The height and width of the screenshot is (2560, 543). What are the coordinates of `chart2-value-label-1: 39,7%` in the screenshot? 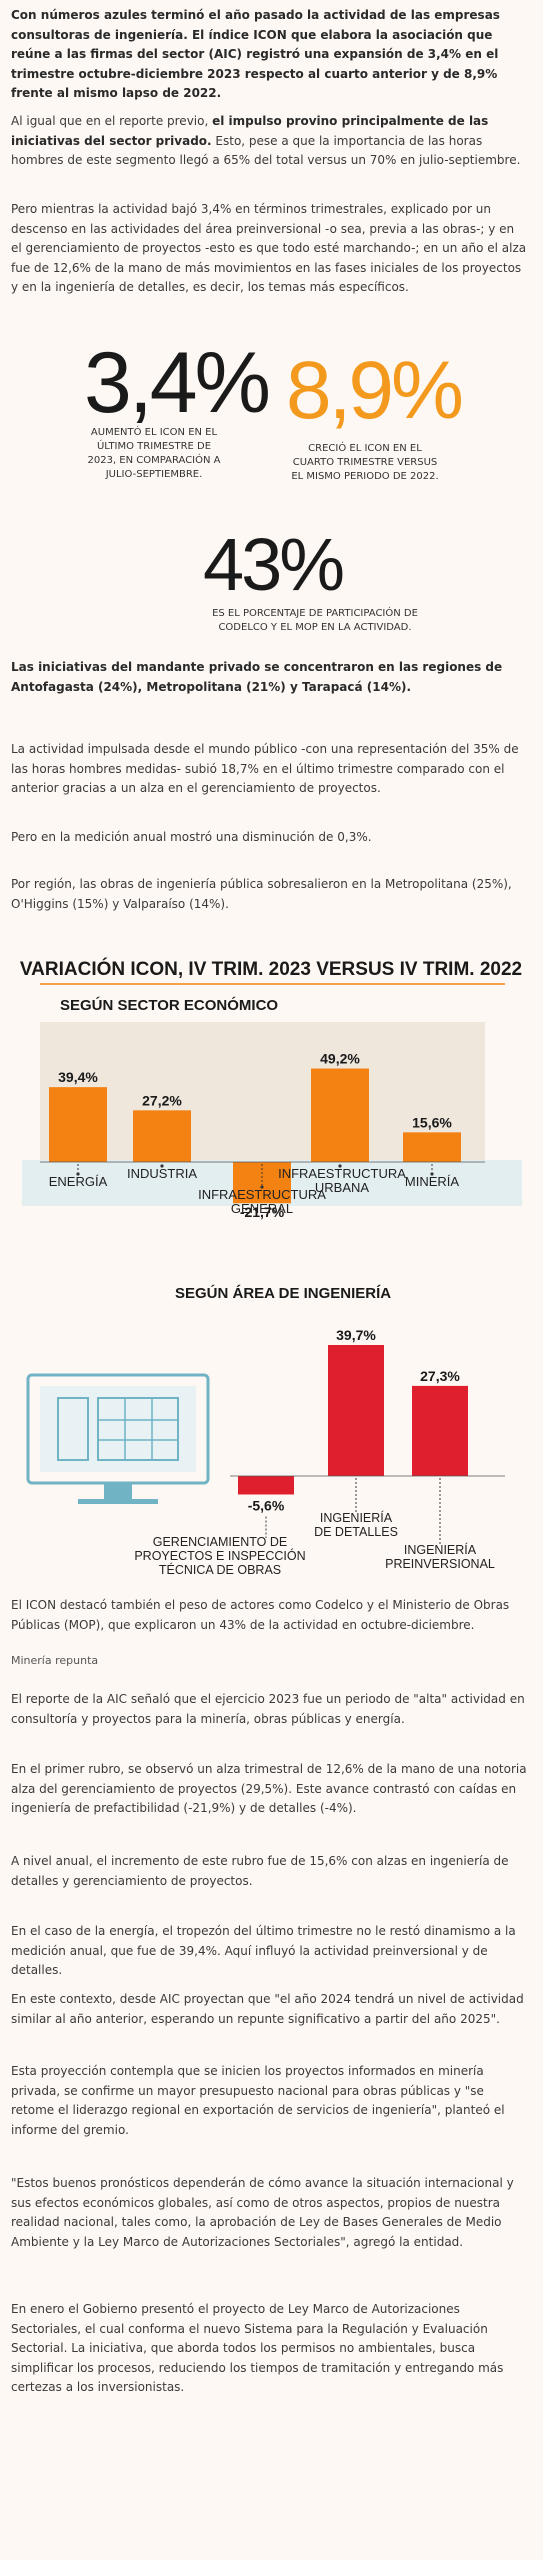 It's located at (356, 1335).